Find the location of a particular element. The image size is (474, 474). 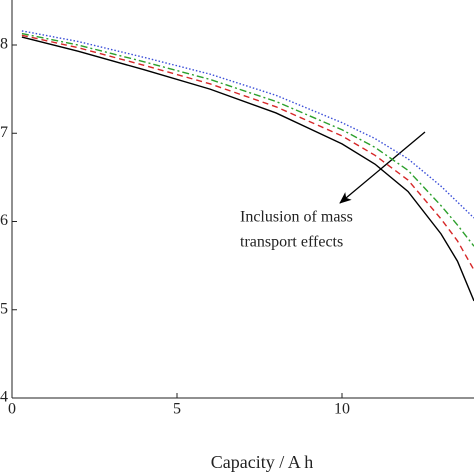

y-tick-label: 6 is located at coordinates (4, 220).